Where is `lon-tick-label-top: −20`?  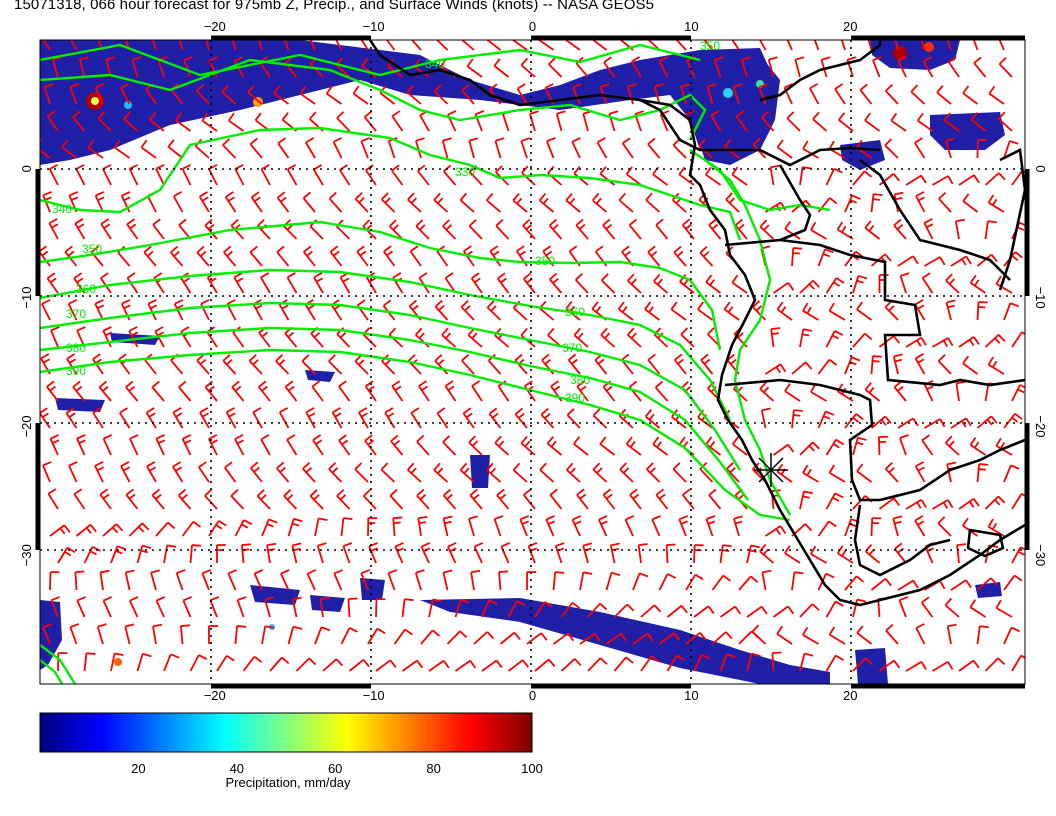 lon-tick-label-top: −20 is located at coordinates (215, 26).